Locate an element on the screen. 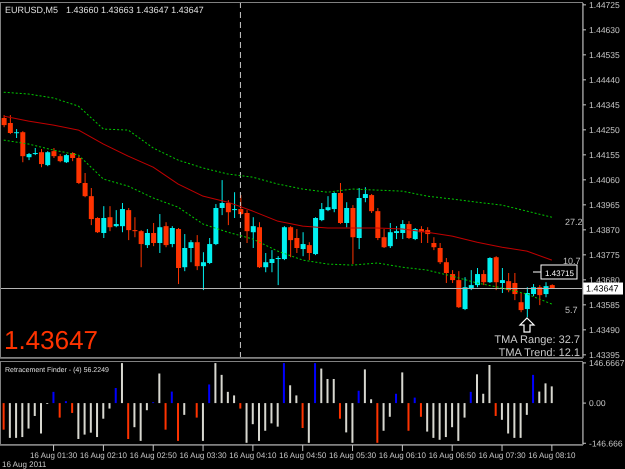 Image resolution: width=625 pixels, height=469 pixels. chart-subtitle: 1.43660 1.43663 1.43647 1.43647 is located at coordinates (135, 10).